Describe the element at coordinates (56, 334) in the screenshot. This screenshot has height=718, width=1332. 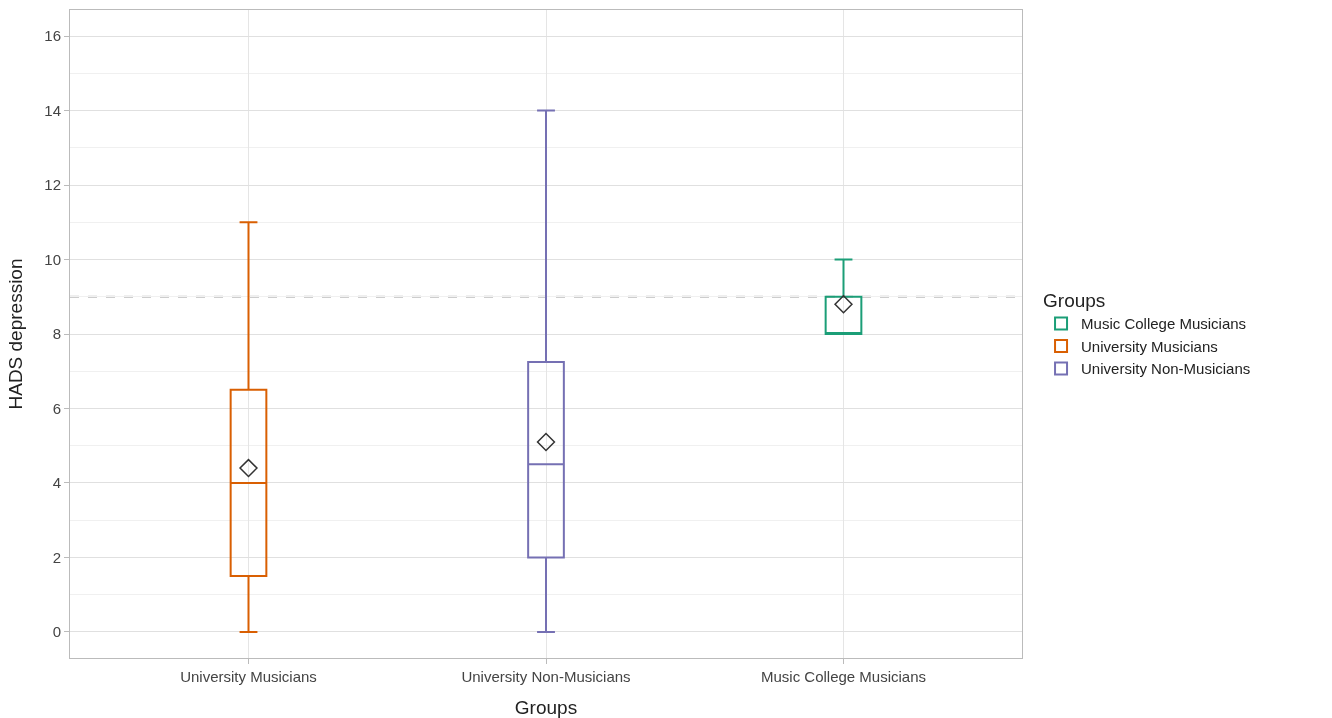
I see `y-tick-label: 8` at that location.